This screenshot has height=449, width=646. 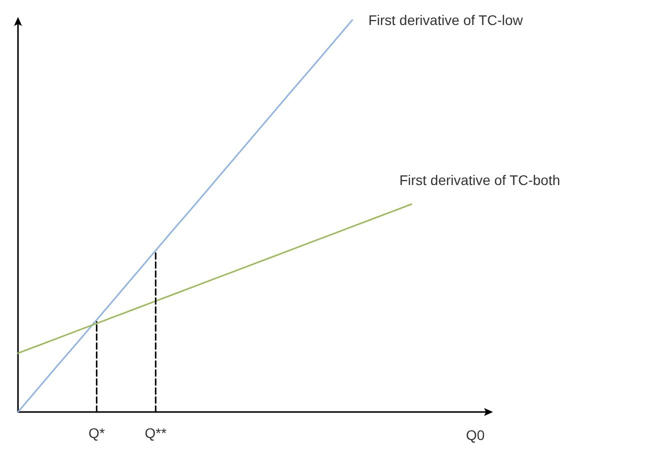 What do you see at coordinates (475, 435) in the screenshot?
I see `x-axis-title: Q0` at bounding box center [475, 435].